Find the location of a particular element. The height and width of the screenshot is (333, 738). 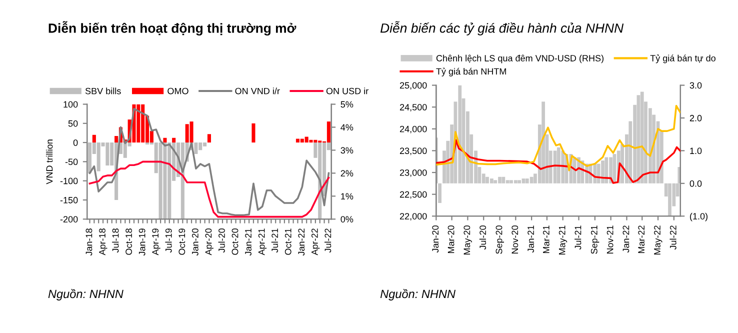

y2-tick-label: 0% is located at coordinates (347, 219).